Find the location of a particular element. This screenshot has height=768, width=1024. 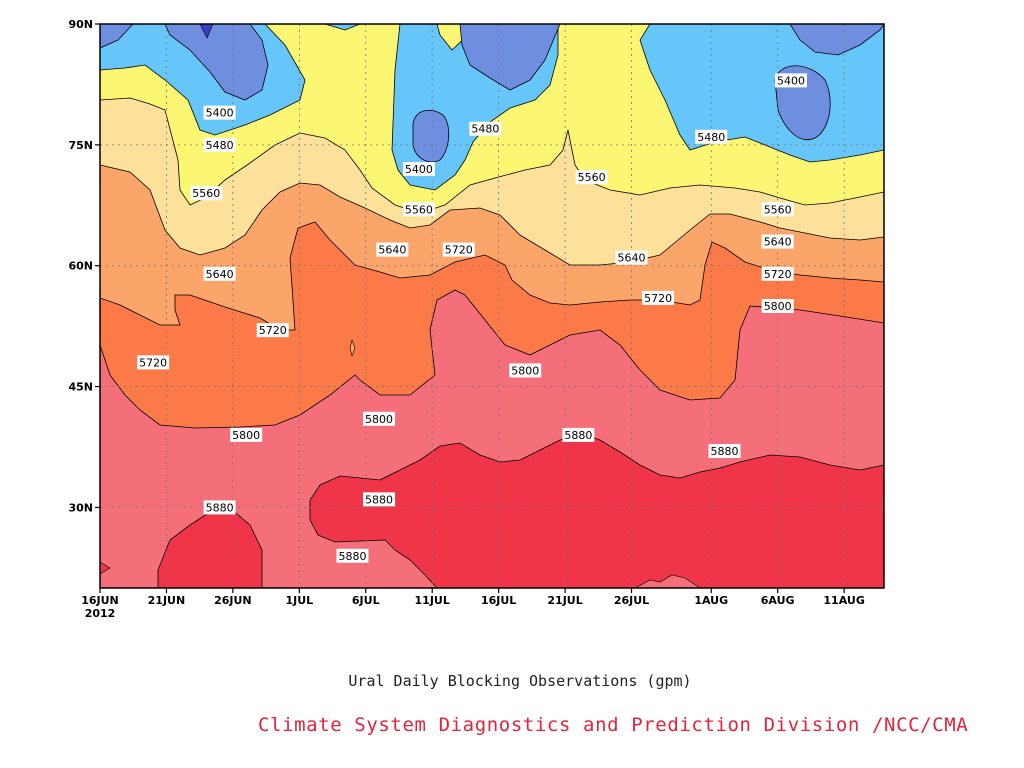

x-tick-label: 6AUG is located at coordinates (778, 600).